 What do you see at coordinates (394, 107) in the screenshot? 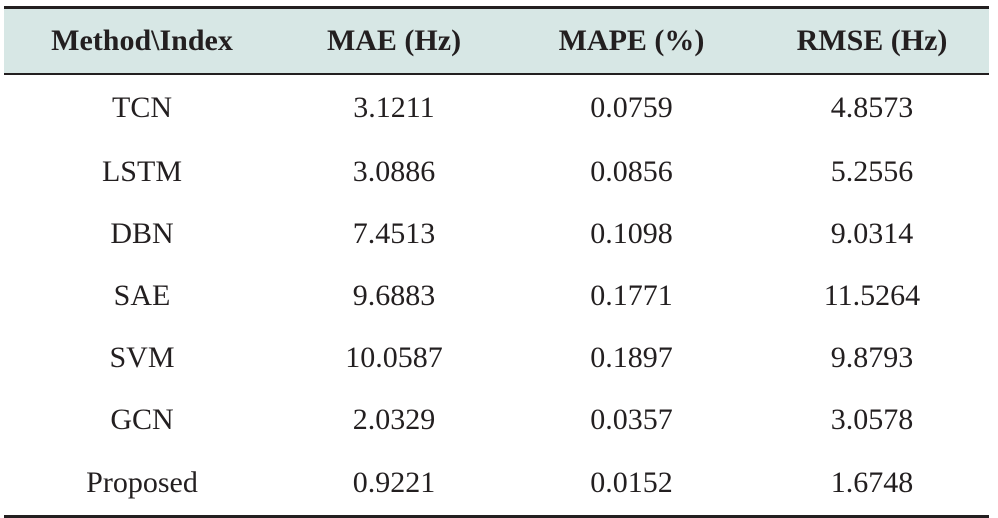
I see `cell-mae: 3.1211` at bounding box center [394, 107].